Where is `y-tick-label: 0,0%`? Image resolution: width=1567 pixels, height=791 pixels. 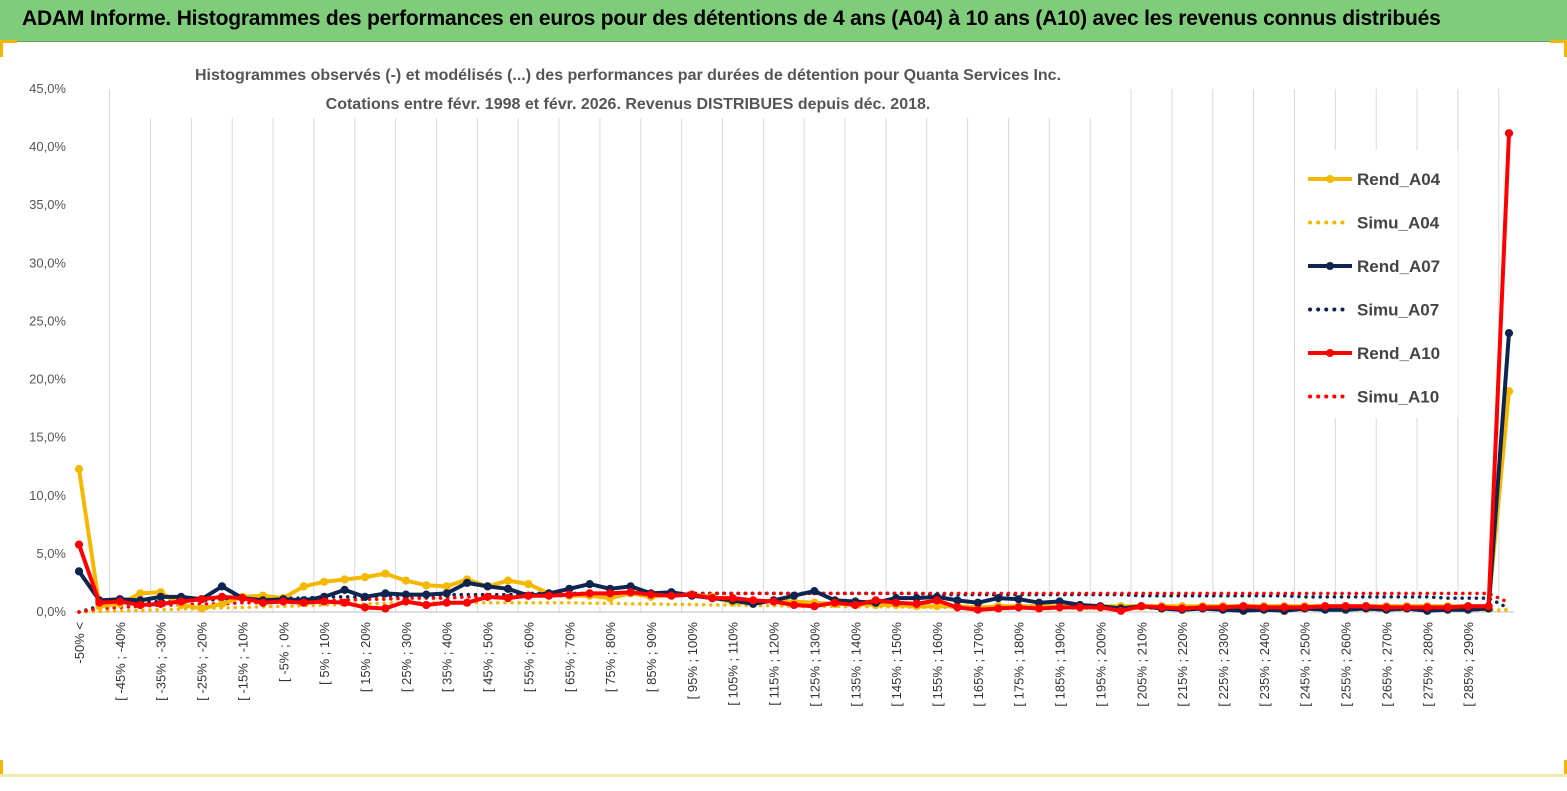 y-tick-label: 0,0% is located at coordinates (51, 611).